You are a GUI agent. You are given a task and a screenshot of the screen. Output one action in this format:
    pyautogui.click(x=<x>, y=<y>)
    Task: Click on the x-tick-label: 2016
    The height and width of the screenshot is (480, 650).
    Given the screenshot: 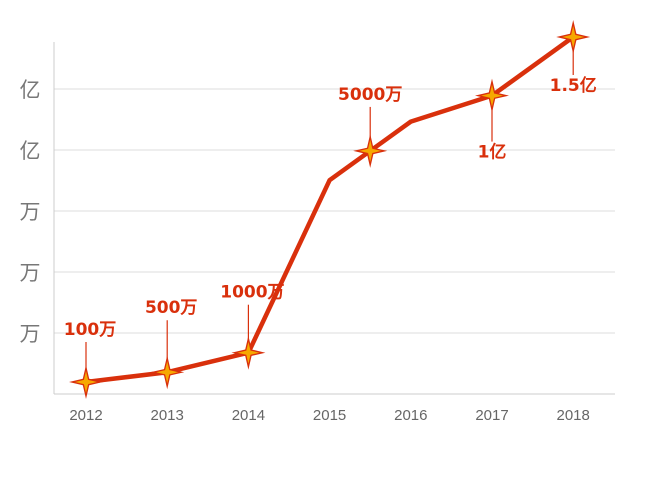 What is the action you would take?
    pyautogui.click(x=410, y=415)
    